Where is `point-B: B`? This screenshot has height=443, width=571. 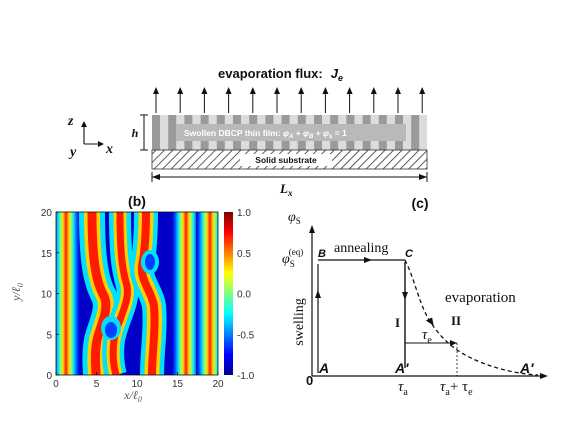
point-B: B is located at coordinates (322, 254).